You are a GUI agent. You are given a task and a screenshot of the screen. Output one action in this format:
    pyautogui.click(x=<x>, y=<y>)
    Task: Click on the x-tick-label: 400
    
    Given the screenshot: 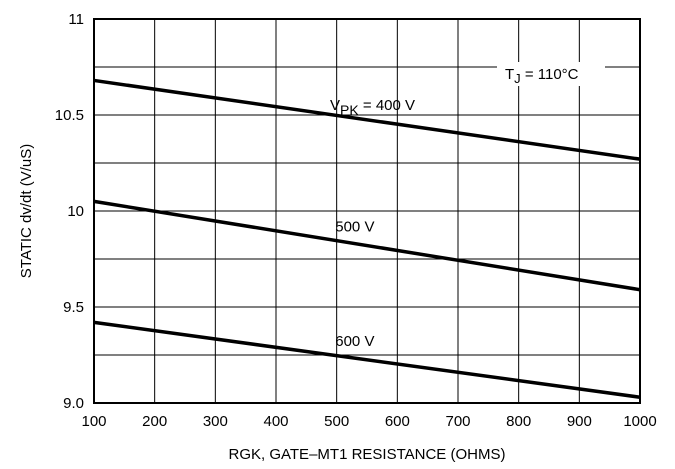 What is the action you would take?
    pyautogui.click(x=275, y=421)
    